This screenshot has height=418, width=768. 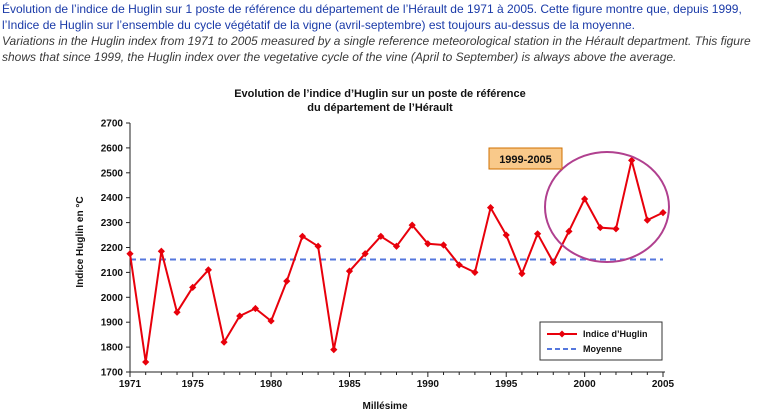 I want to click on y-tick-label: 2400, so click(x=112, y=198).